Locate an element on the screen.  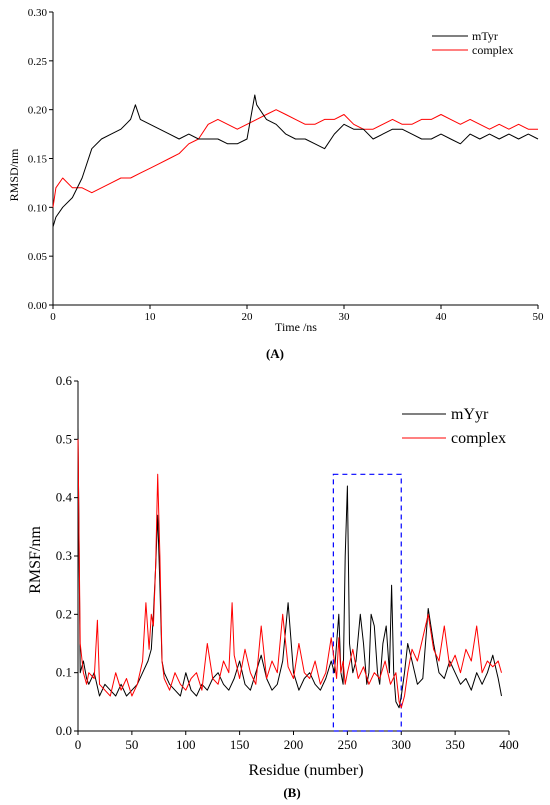
panel-a-y-tick-label: 0.20 is located at coordinates (38, 111).